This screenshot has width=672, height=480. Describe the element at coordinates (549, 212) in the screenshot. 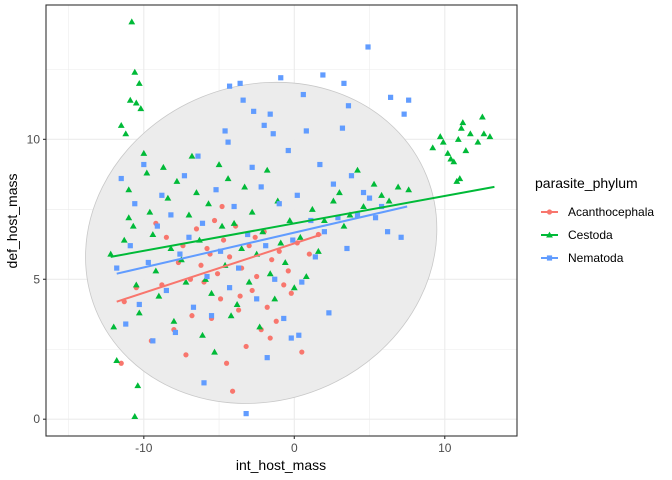

I see `legend-key-marker-acanthocephala` at that location.